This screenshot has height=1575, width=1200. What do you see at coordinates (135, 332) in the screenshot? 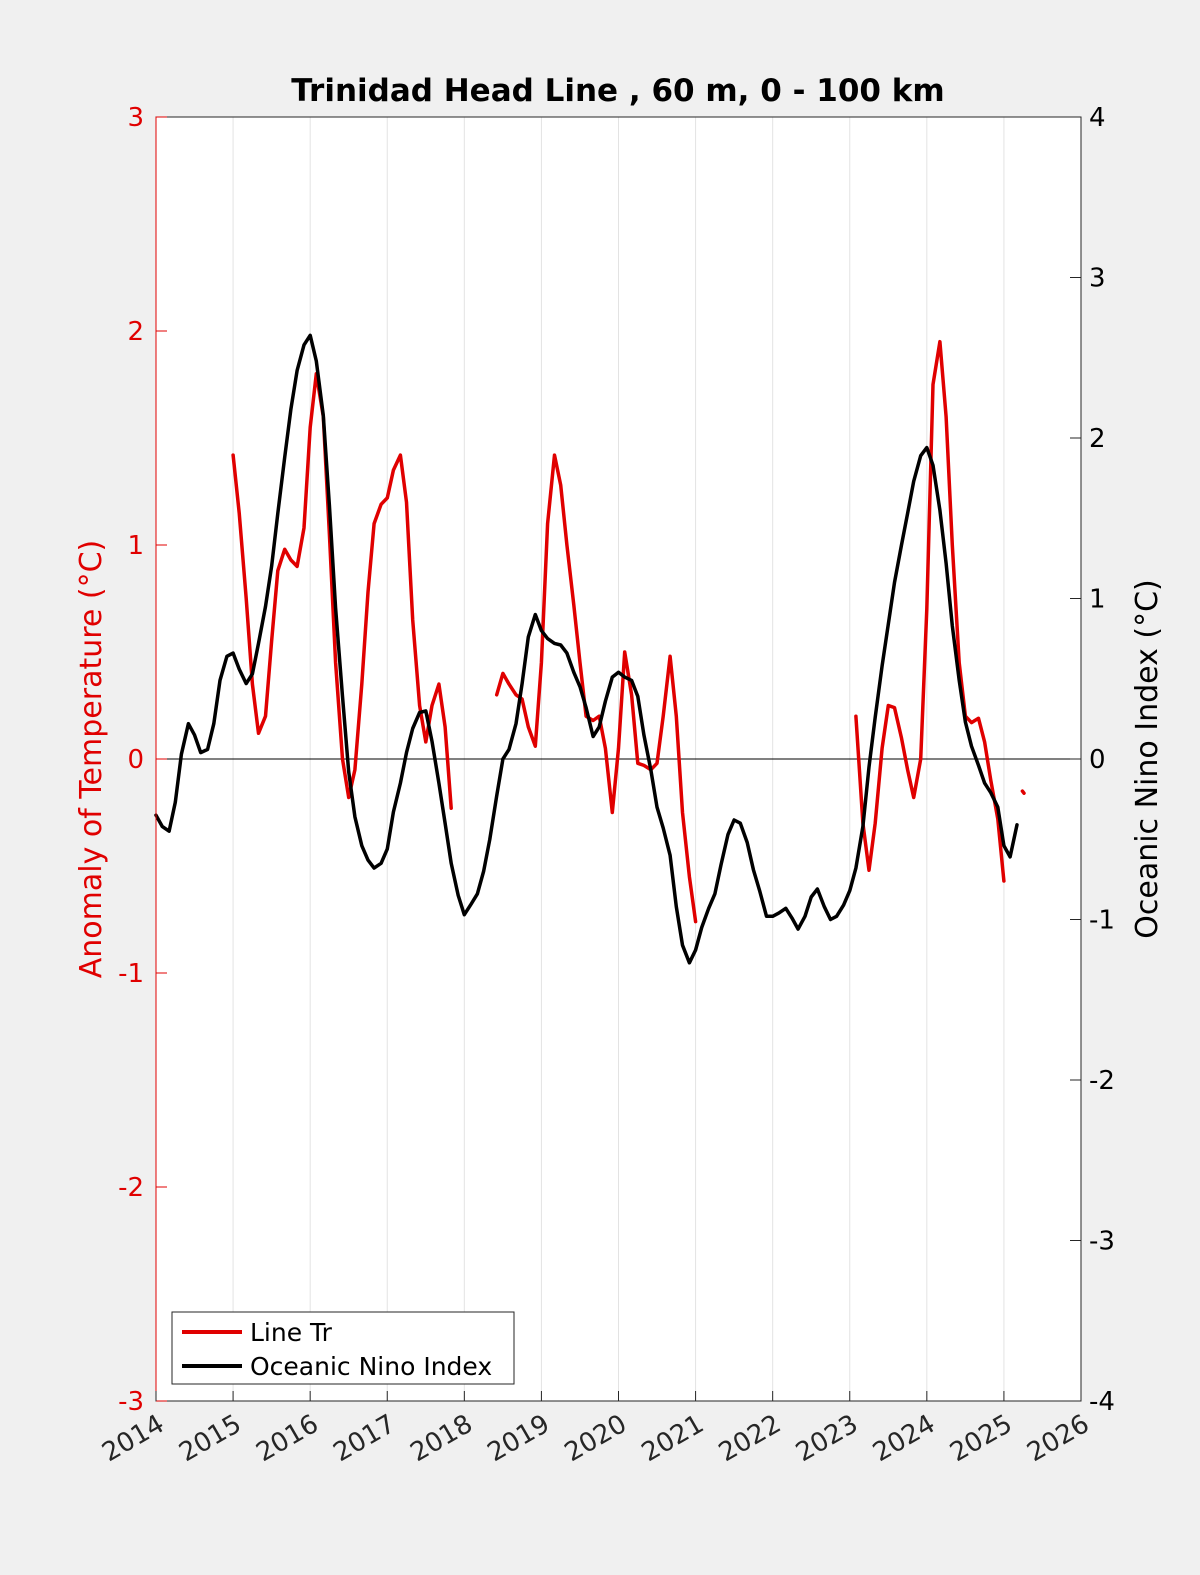
I see `left-tick-label: 2` at bounding box center [135, 332].